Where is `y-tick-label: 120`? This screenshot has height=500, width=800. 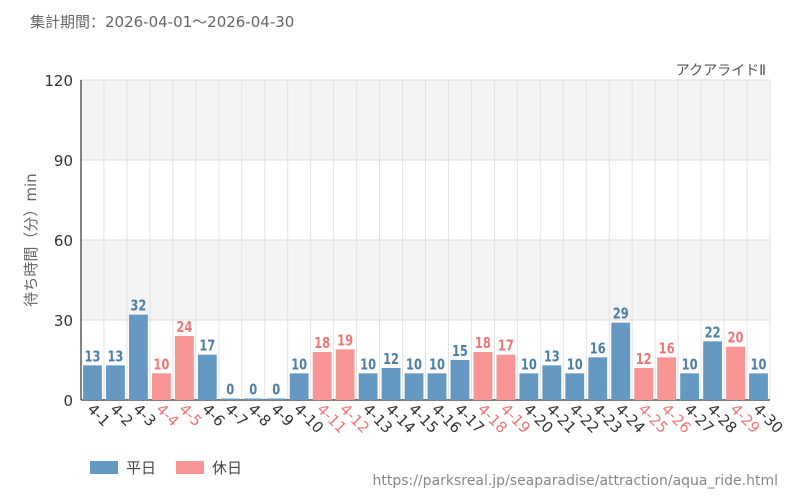
y-tick-label: 120 is located at coordinates (58, 81).